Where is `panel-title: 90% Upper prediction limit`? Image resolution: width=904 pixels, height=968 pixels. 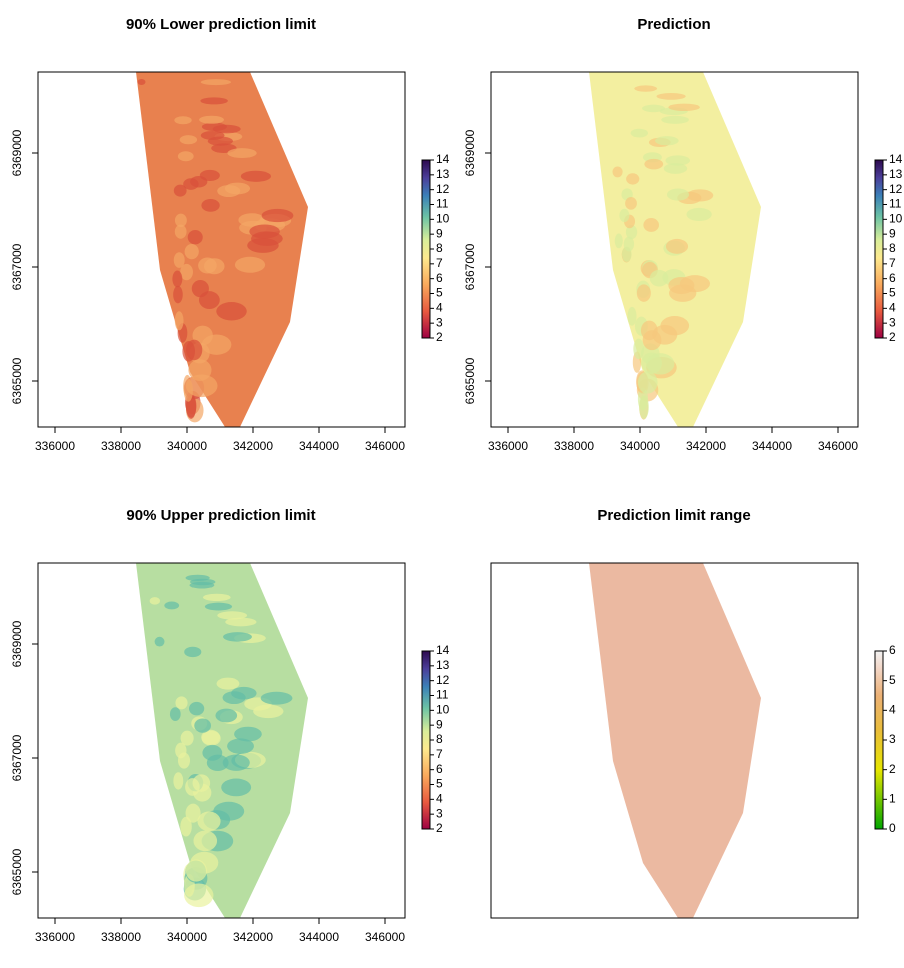 panel-title: 90% Upper prediction limit is located at coordinates (220, 515).